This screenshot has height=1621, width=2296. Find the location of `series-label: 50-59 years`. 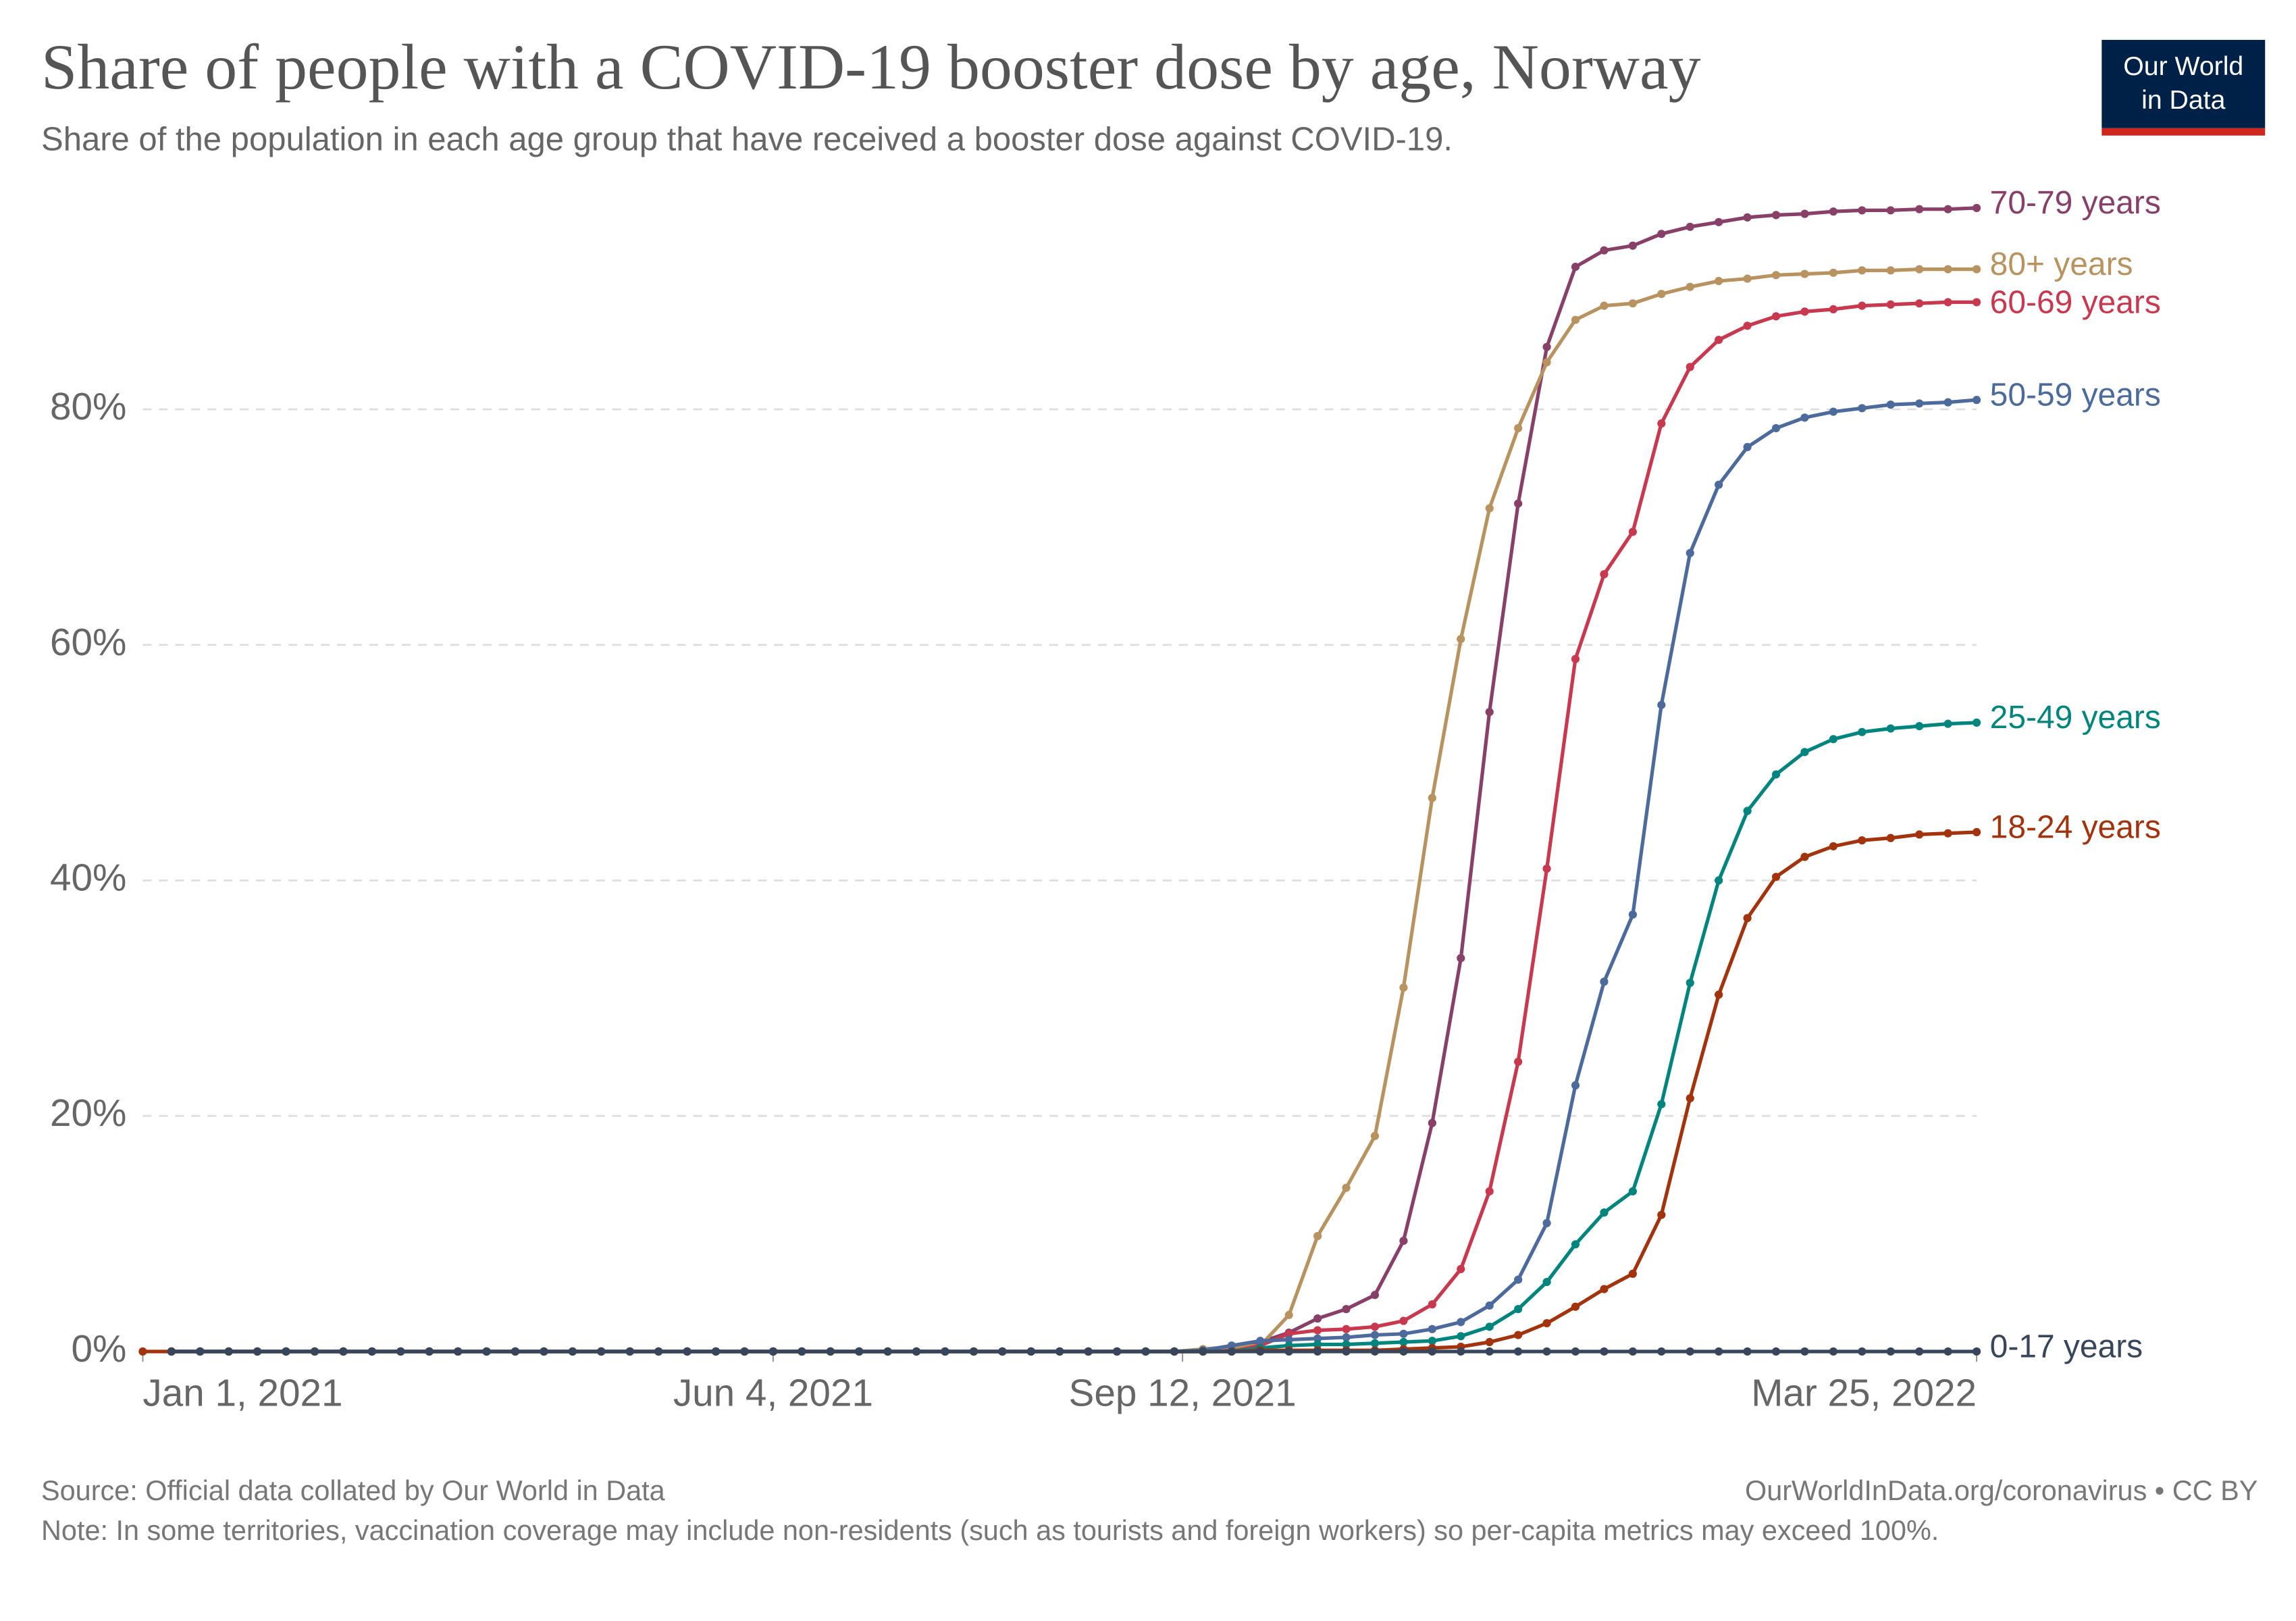

series-label: 50-59 years is located at coordinates (2075, 395).